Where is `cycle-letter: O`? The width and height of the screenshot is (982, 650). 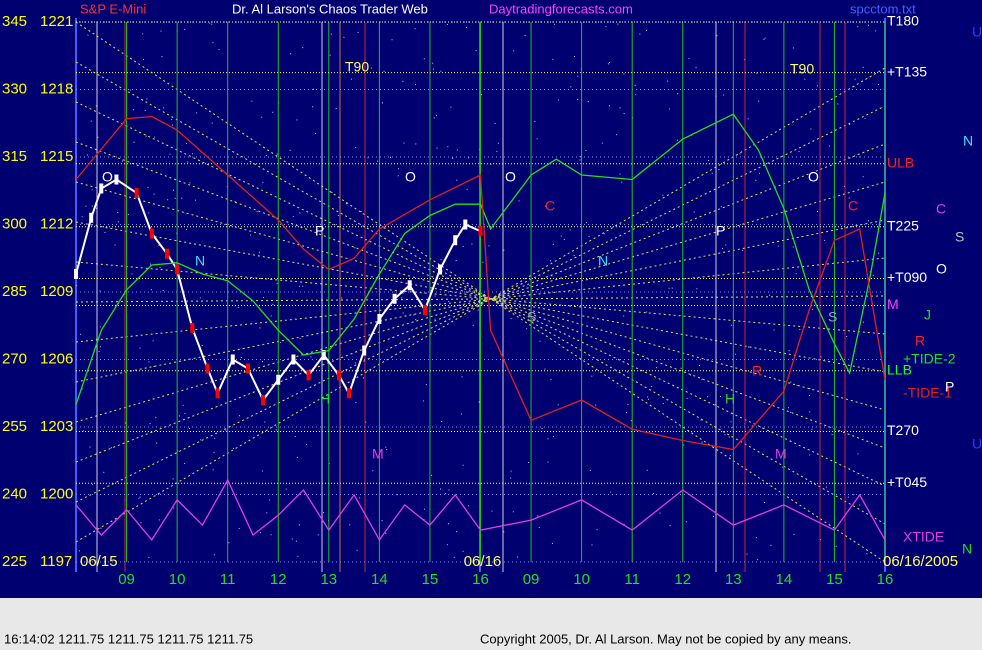 cycle-letter: O is located at coordinates (941, 269).